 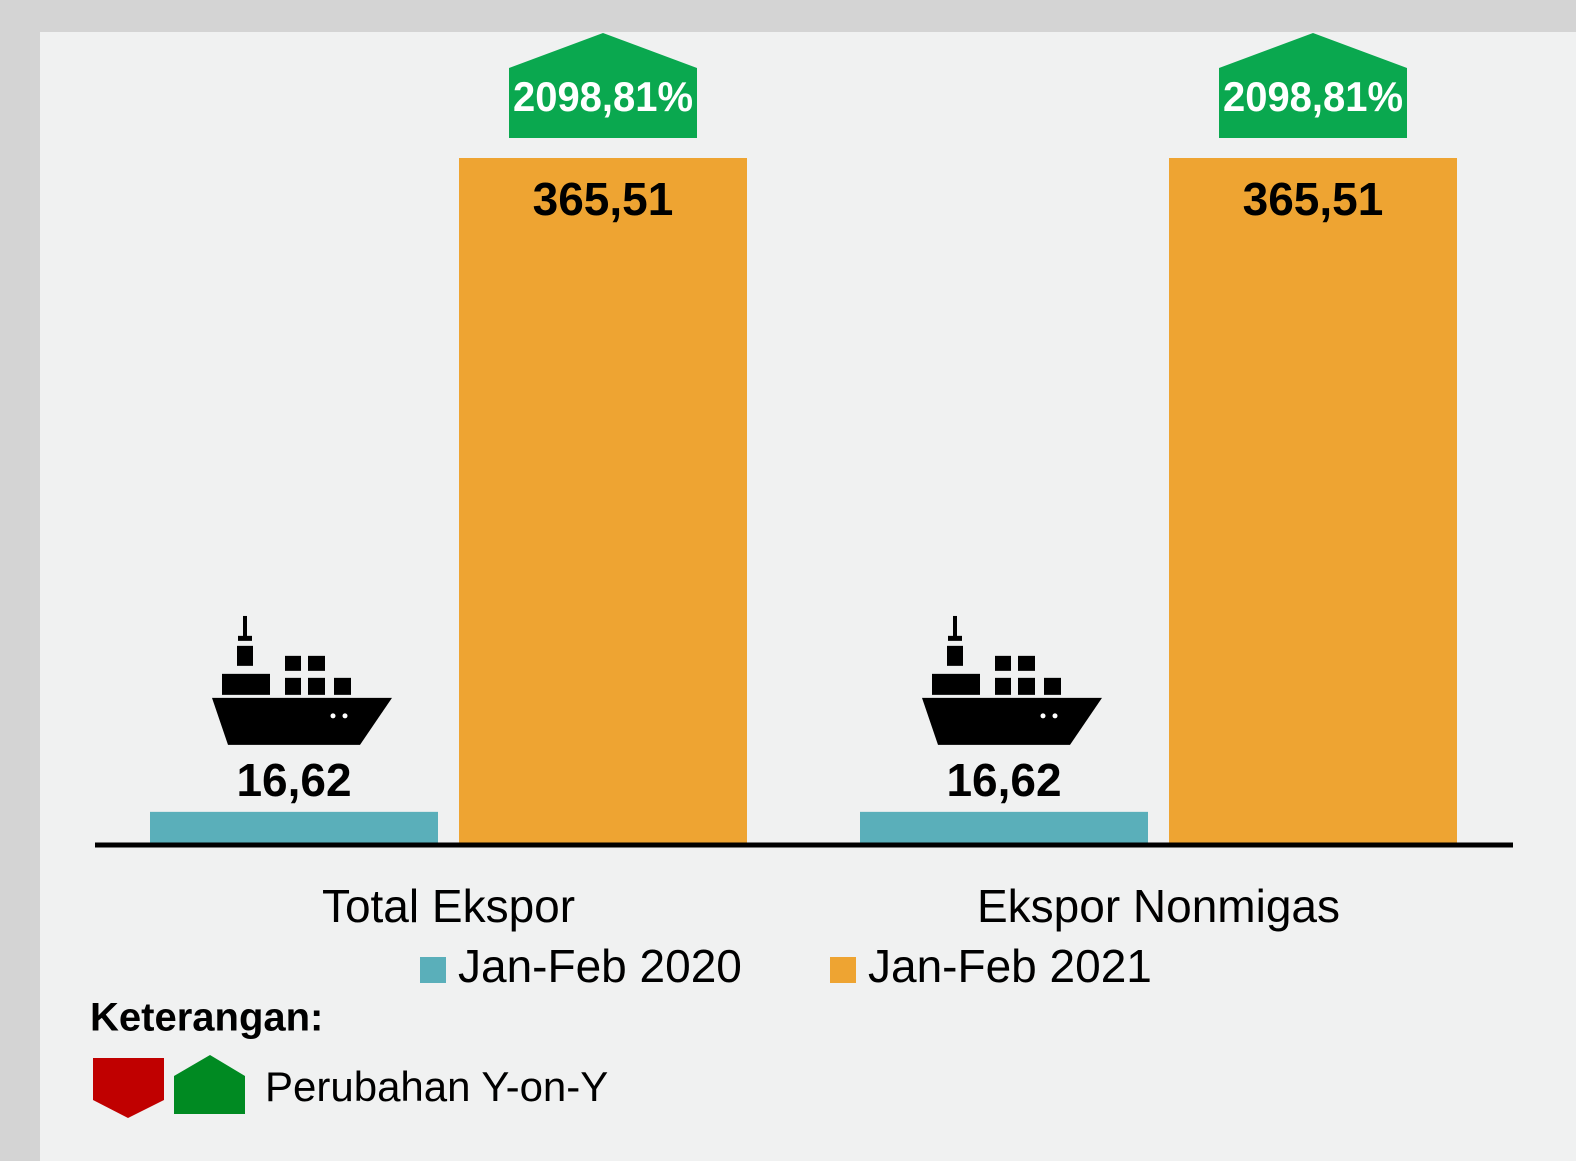 What do you see at coordinates (209, 1084) in the screenshot?
I see `legend-up-arrow` at bounding box center [209, 1084].